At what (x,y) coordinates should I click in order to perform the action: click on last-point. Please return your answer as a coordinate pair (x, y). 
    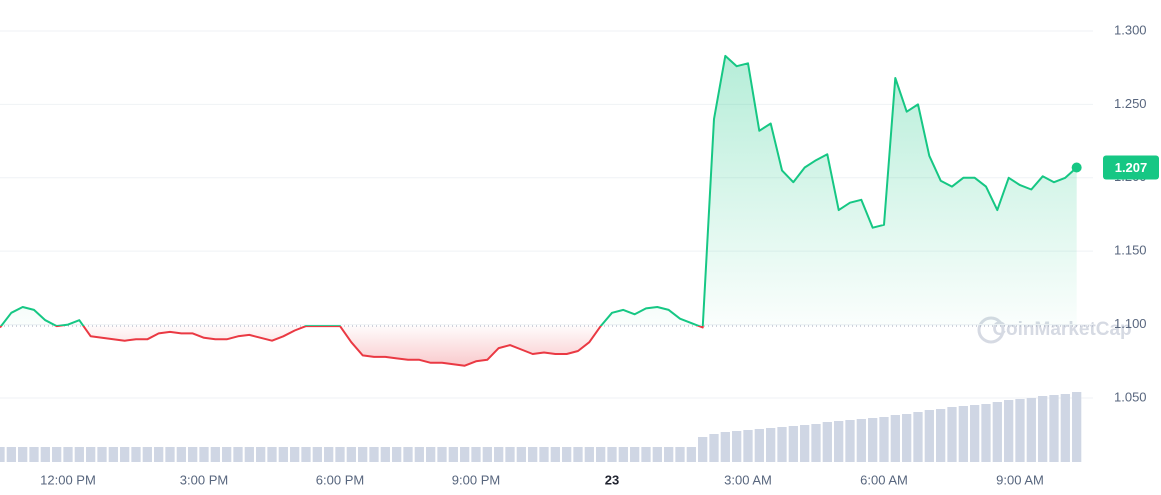
    Looking at the image, I should click on (1076, 167).